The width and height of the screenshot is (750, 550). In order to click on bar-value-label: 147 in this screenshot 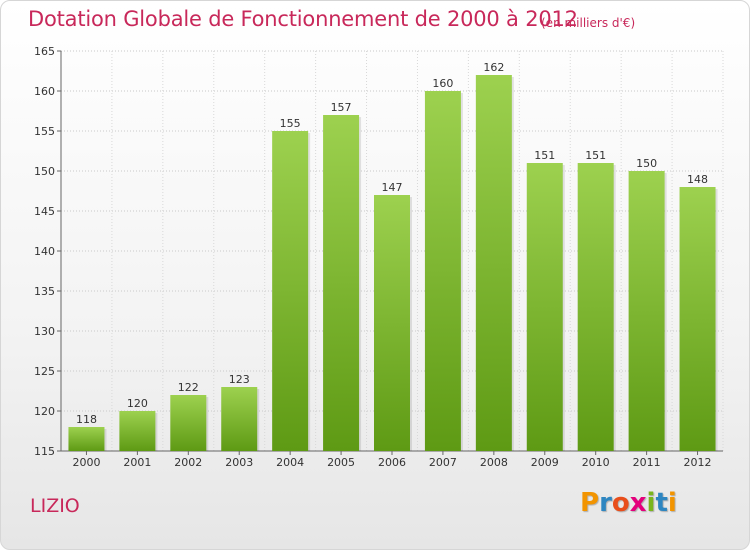, I will do `click(392, 187)`.